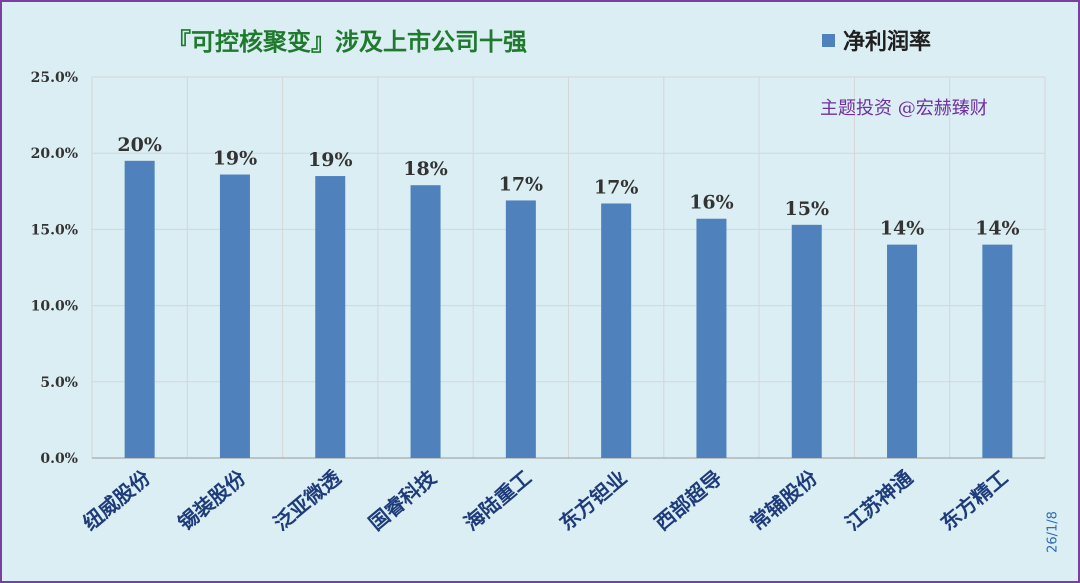 The height and width of the screenshot is (583, 1080). Describe the element at coordinates (887, 42) in the screenshot. I see `legend-label: 净利润率` at that location.